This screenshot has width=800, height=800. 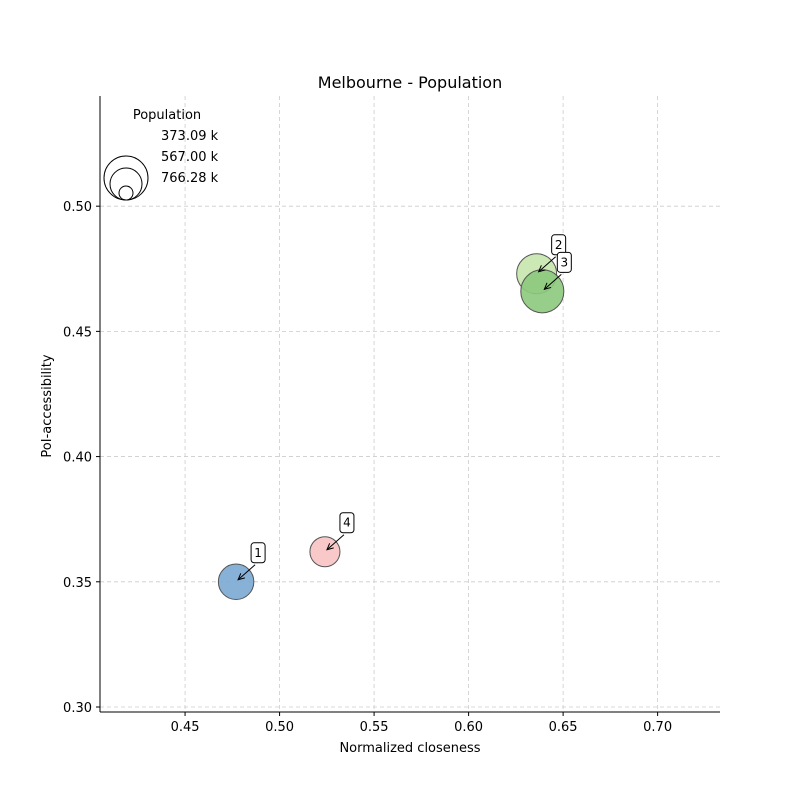 I want to click on annotation-label: 3, so click(x=564, y=262).